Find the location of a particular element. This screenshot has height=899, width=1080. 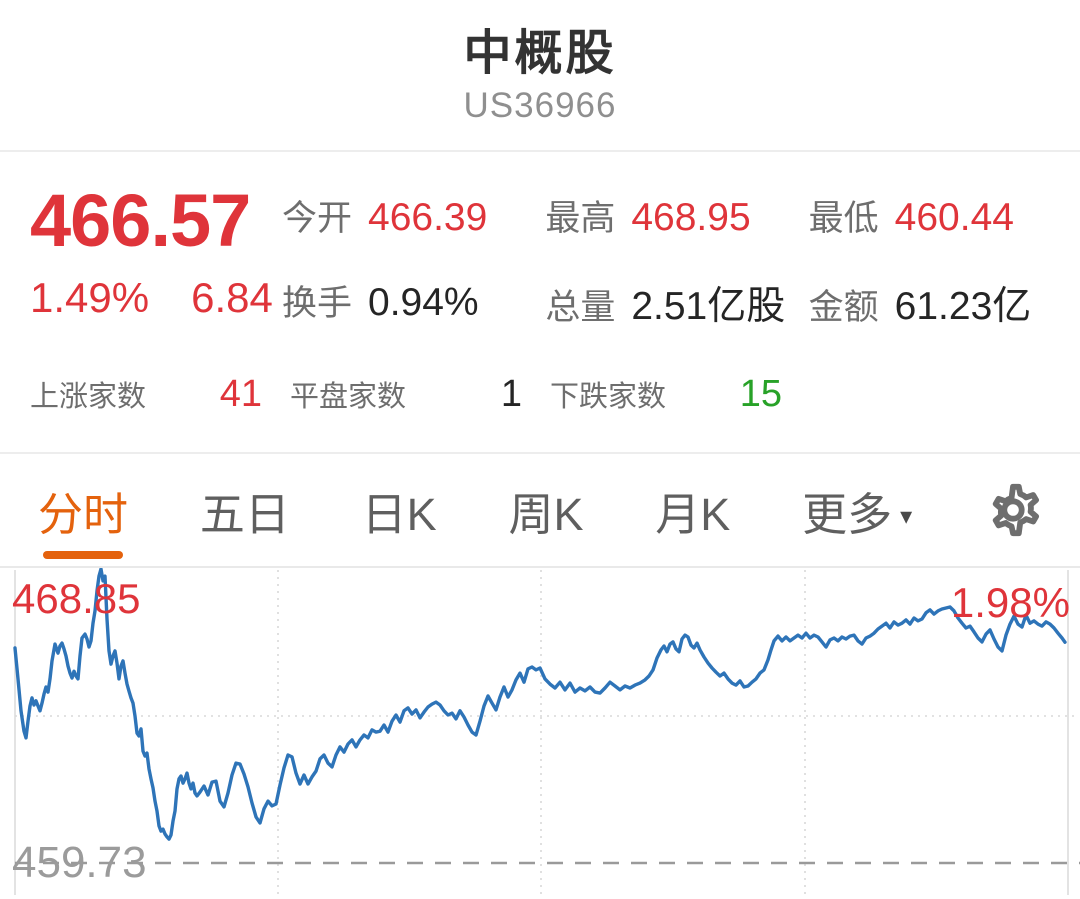

stat-volume: 总量 2.51亿股 is located at coordinates (673, 303).